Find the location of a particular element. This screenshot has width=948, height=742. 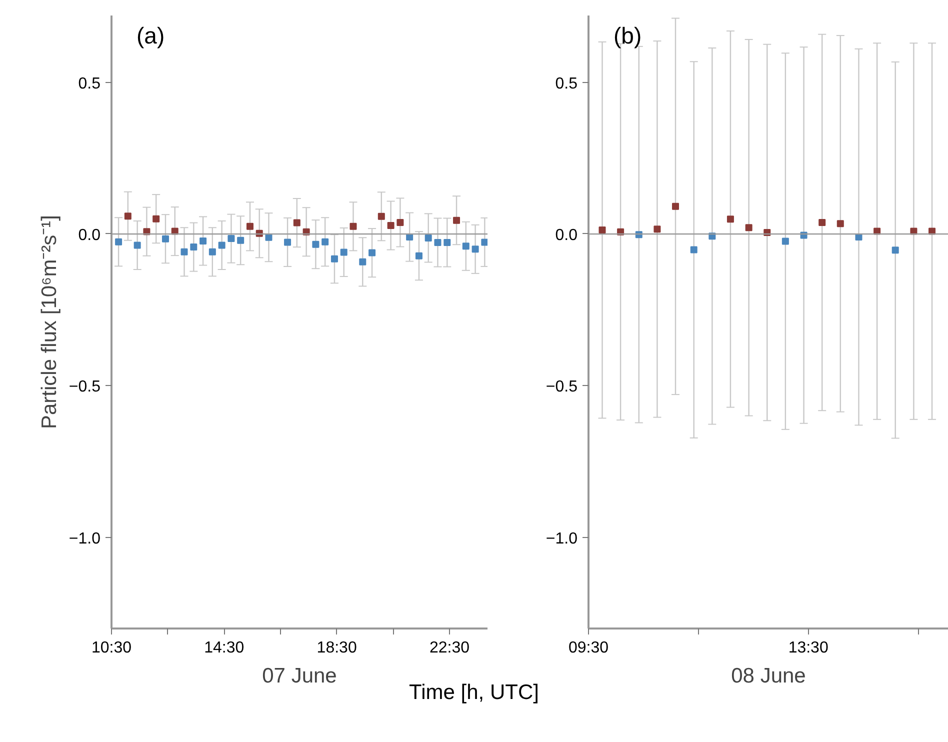

x-tick-label: 18:30 is located at coordinates (336, 648).